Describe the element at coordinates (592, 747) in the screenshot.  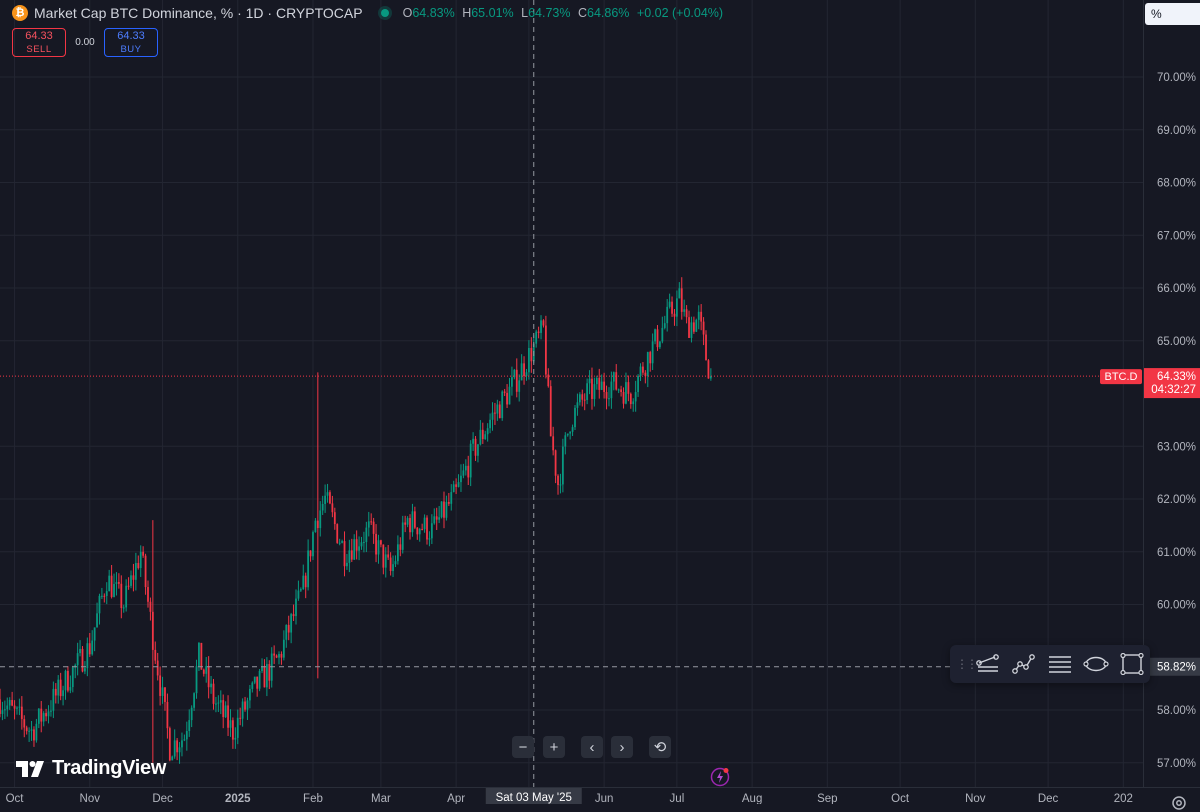
I see `scroll-left-button: ‹` at that location.